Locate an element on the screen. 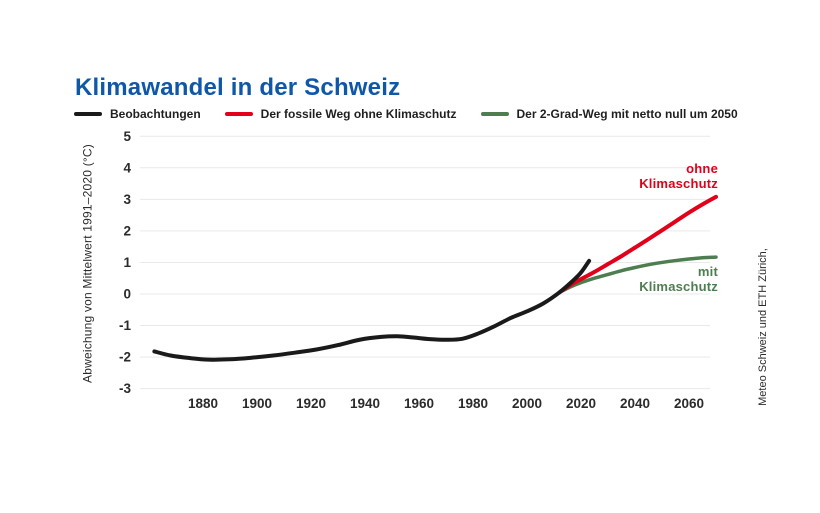 The height and width of the screenshot is (513, 820). x-tick-label: 1920 is located at coordinates (311, 403).